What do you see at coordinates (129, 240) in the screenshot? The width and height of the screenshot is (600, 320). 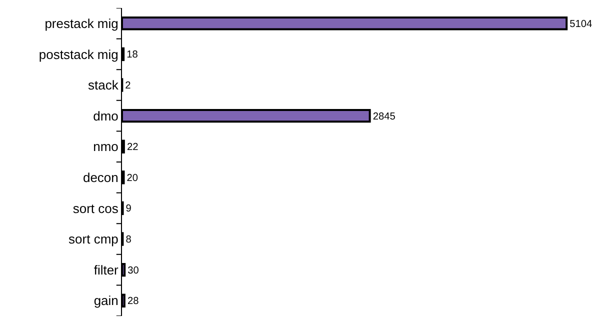 I see `data-label: 8` at bounding box center [129, 240].